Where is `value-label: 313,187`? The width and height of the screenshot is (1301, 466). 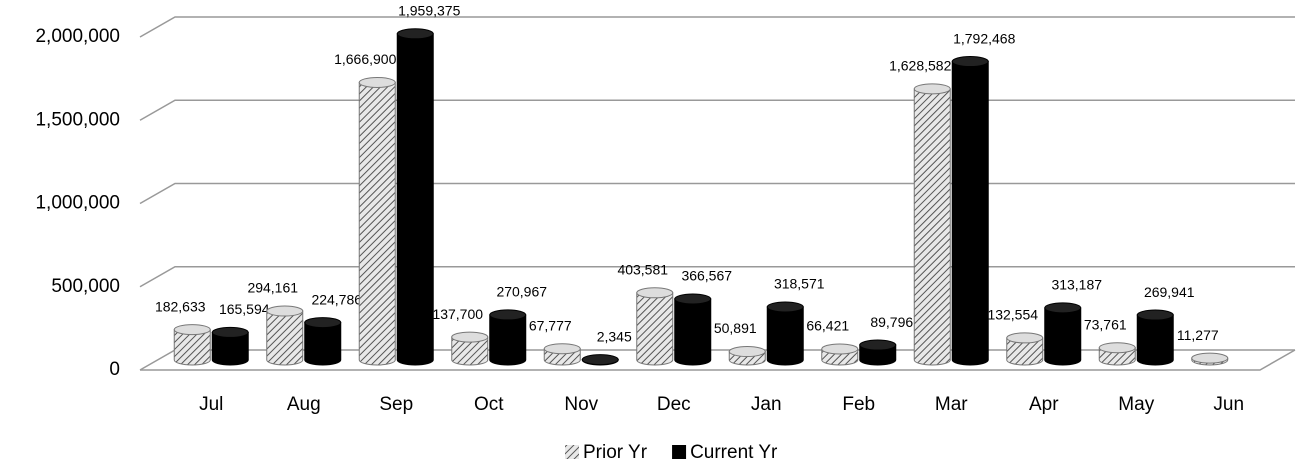
value-label: 313,187 is located at coordinates (1076, 285).